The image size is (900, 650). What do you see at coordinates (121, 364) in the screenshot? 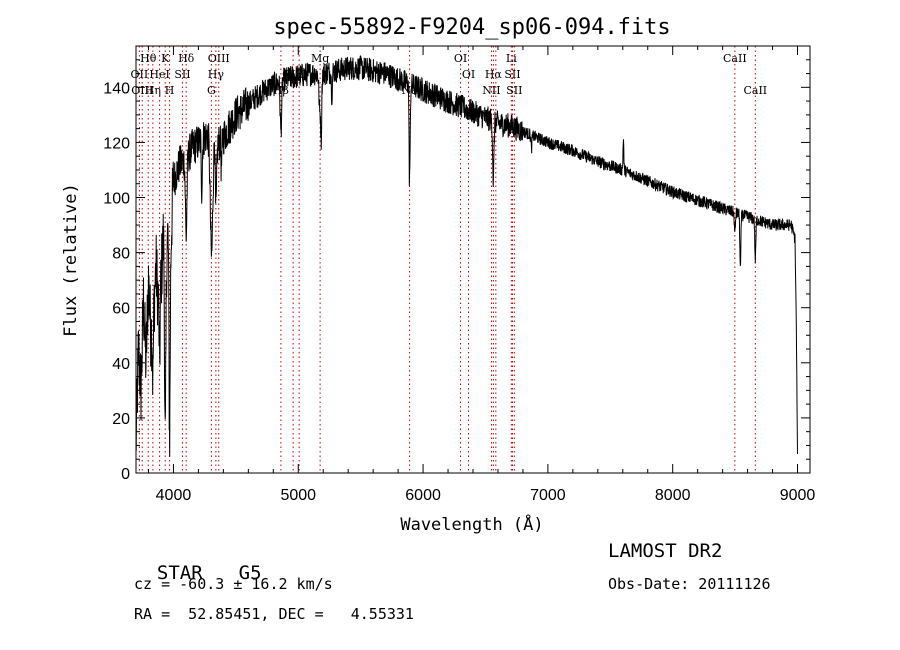
I see `y-tick-label: 40` at bounding box center [121, 364].